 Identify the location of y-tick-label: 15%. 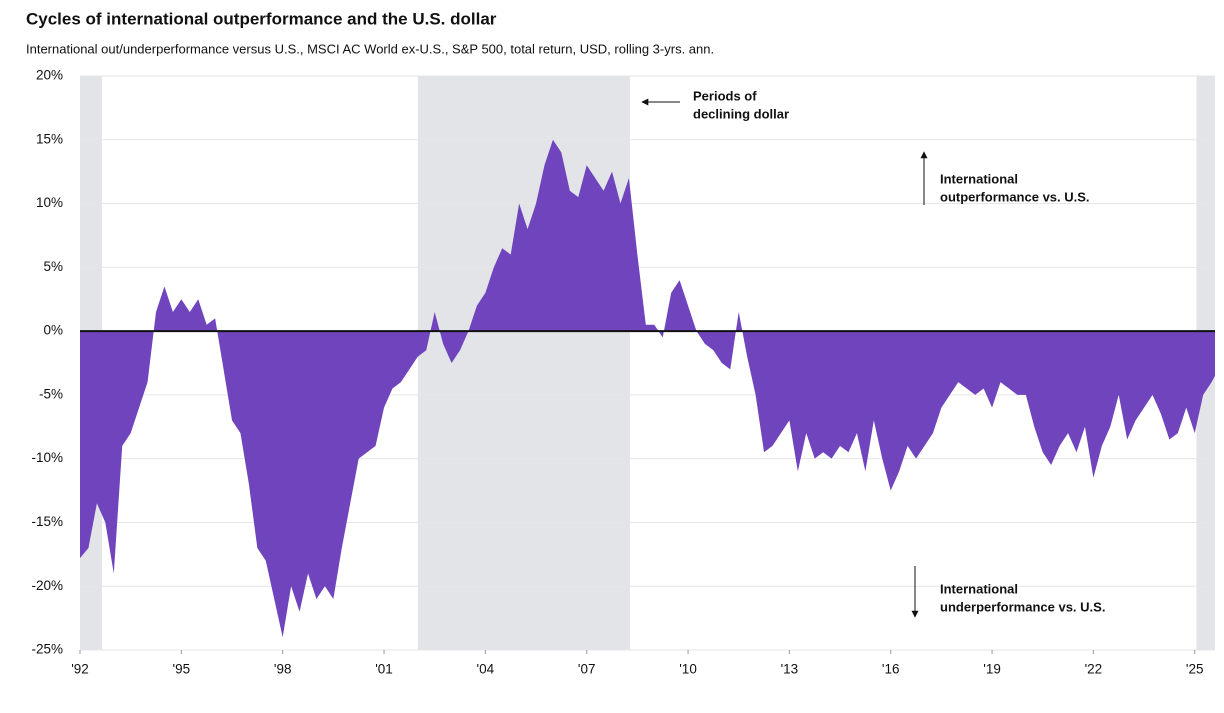
(49, 138).